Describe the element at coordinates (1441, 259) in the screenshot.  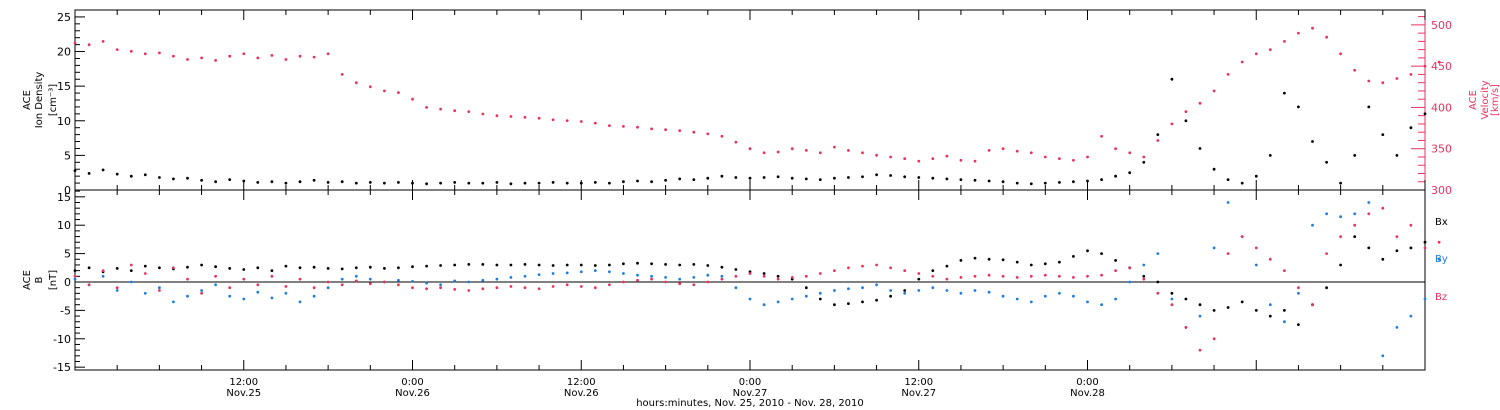
I see `legend-by: By` at that location.